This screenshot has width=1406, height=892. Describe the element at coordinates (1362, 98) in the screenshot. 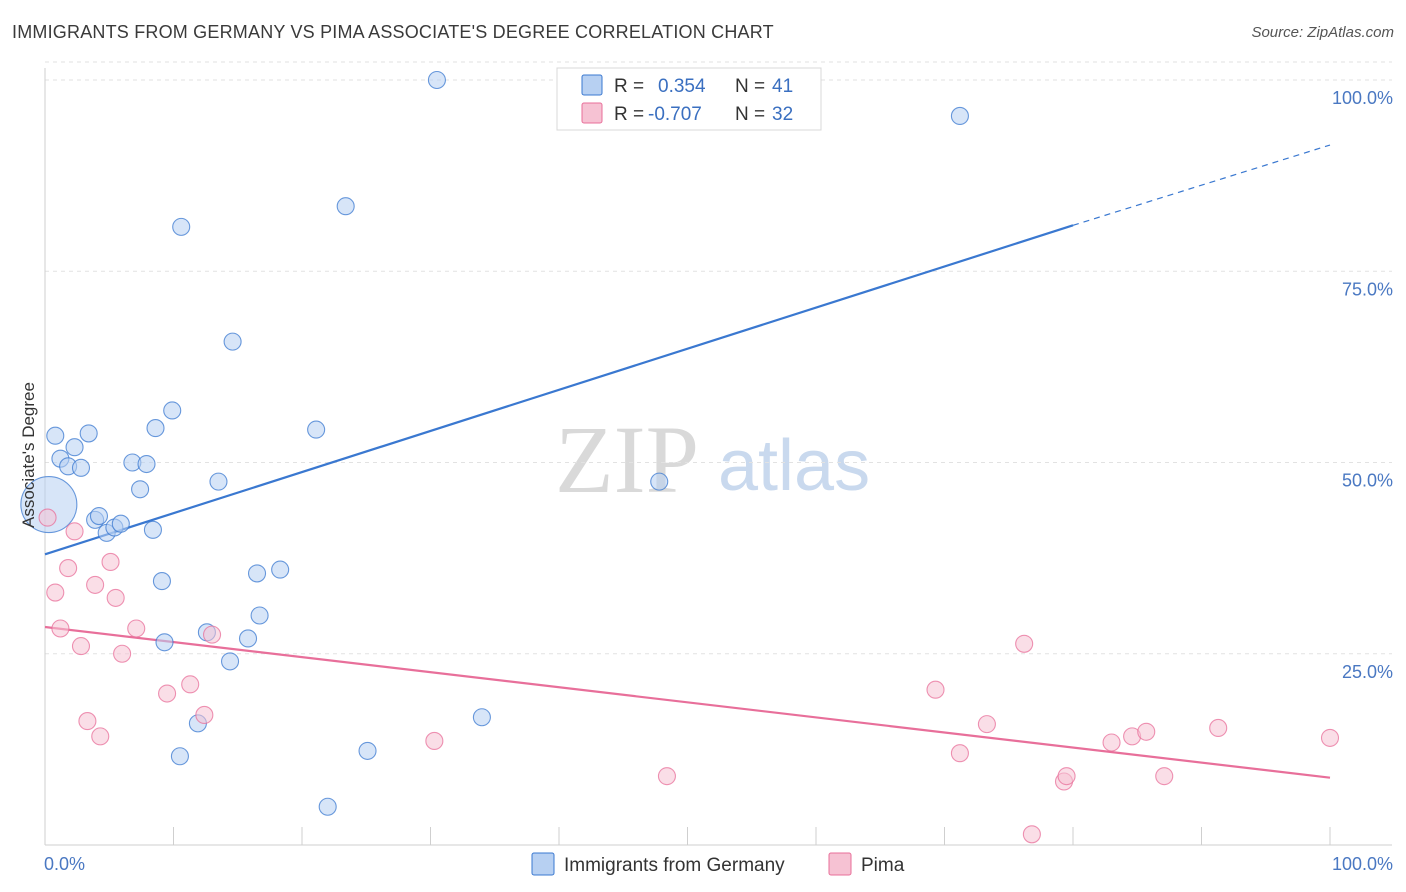

I see `y-tick-label-3: 100.0%` at that location.